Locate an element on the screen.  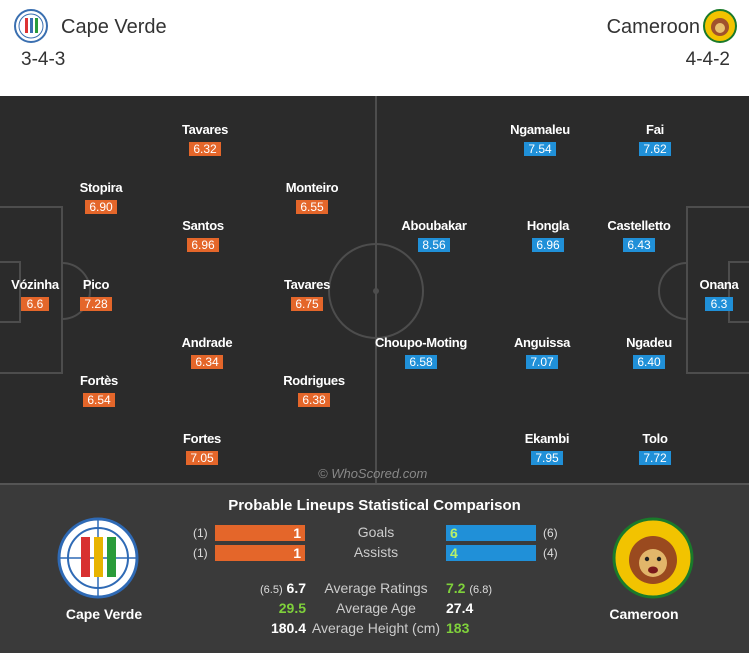
away-stat-previous: (6.8) is located at coordinates (480, 590).